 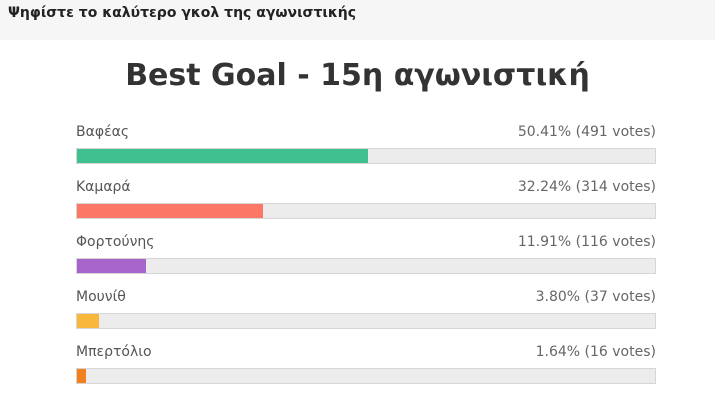 I want to click on poll-option: Καμαρά 32.24% (314 votes), so click(x=366, y=204).